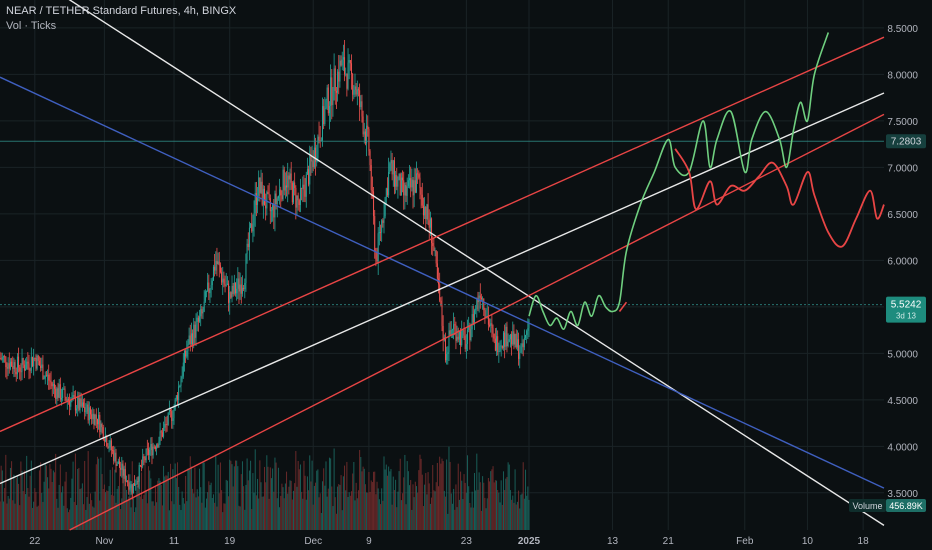 Image resolution: width=932 pixels, height=550 pixels. Describe the element at coordinates (902, 494) in the screenshot. I see `y-tick-label: 3.5000` at that location.